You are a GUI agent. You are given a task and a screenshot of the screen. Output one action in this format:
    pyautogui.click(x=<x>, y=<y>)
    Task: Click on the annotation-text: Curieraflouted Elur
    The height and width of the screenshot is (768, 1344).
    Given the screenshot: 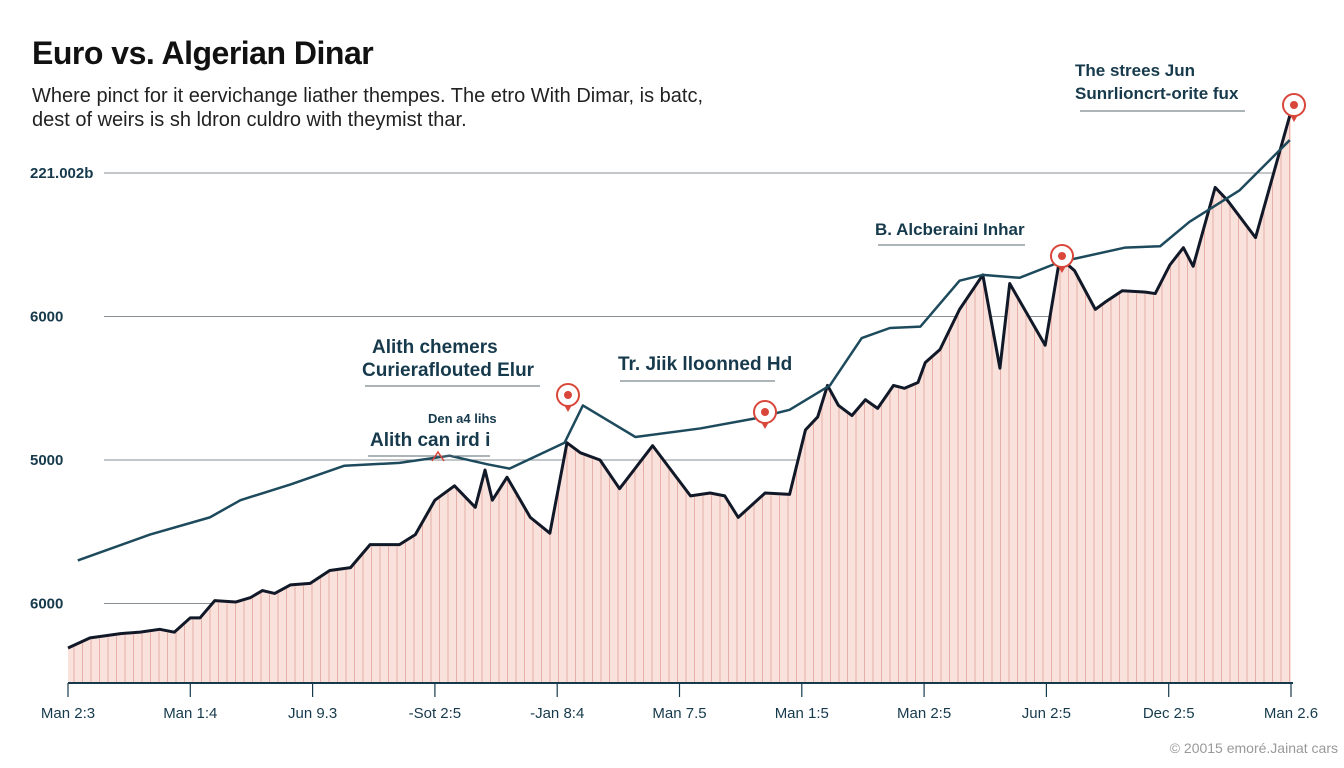 What is the action you would take?
    pyautogui.click(x=448, y=370)
    